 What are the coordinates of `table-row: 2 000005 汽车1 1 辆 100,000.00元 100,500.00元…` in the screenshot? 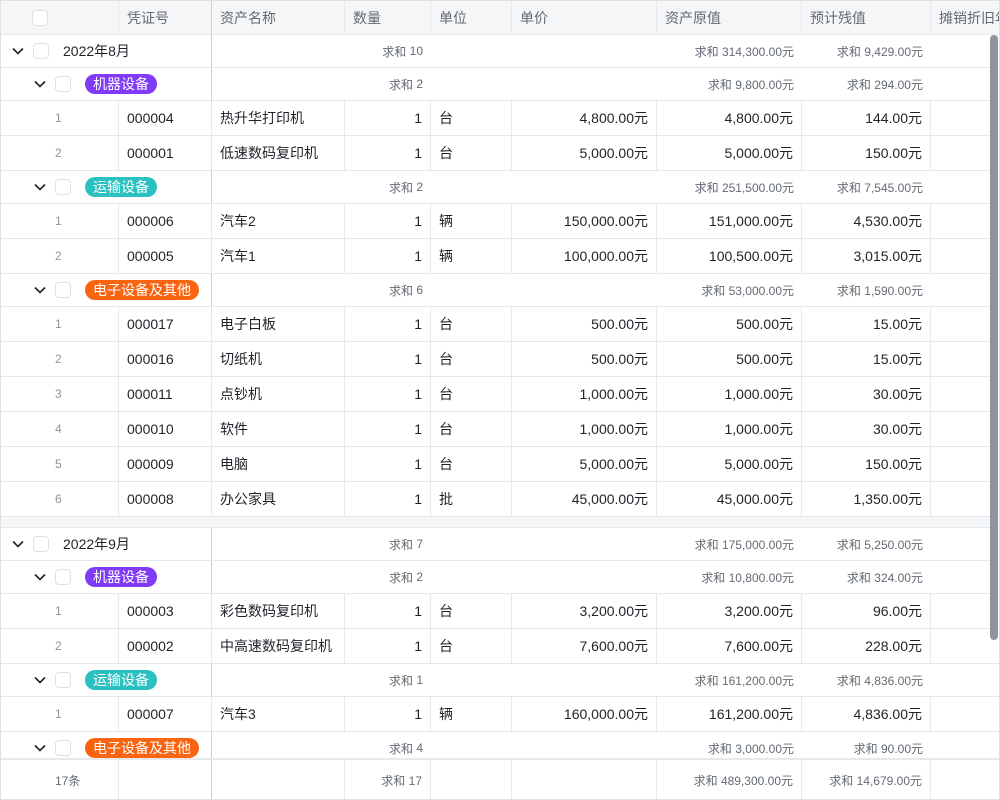 It's located at (500, 256).